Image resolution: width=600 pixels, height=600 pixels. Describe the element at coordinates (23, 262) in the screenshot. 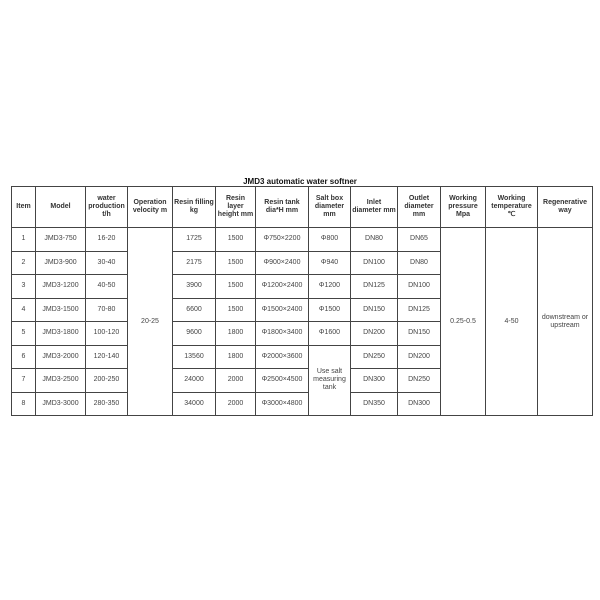

I see `item-cell: 2` at that location.